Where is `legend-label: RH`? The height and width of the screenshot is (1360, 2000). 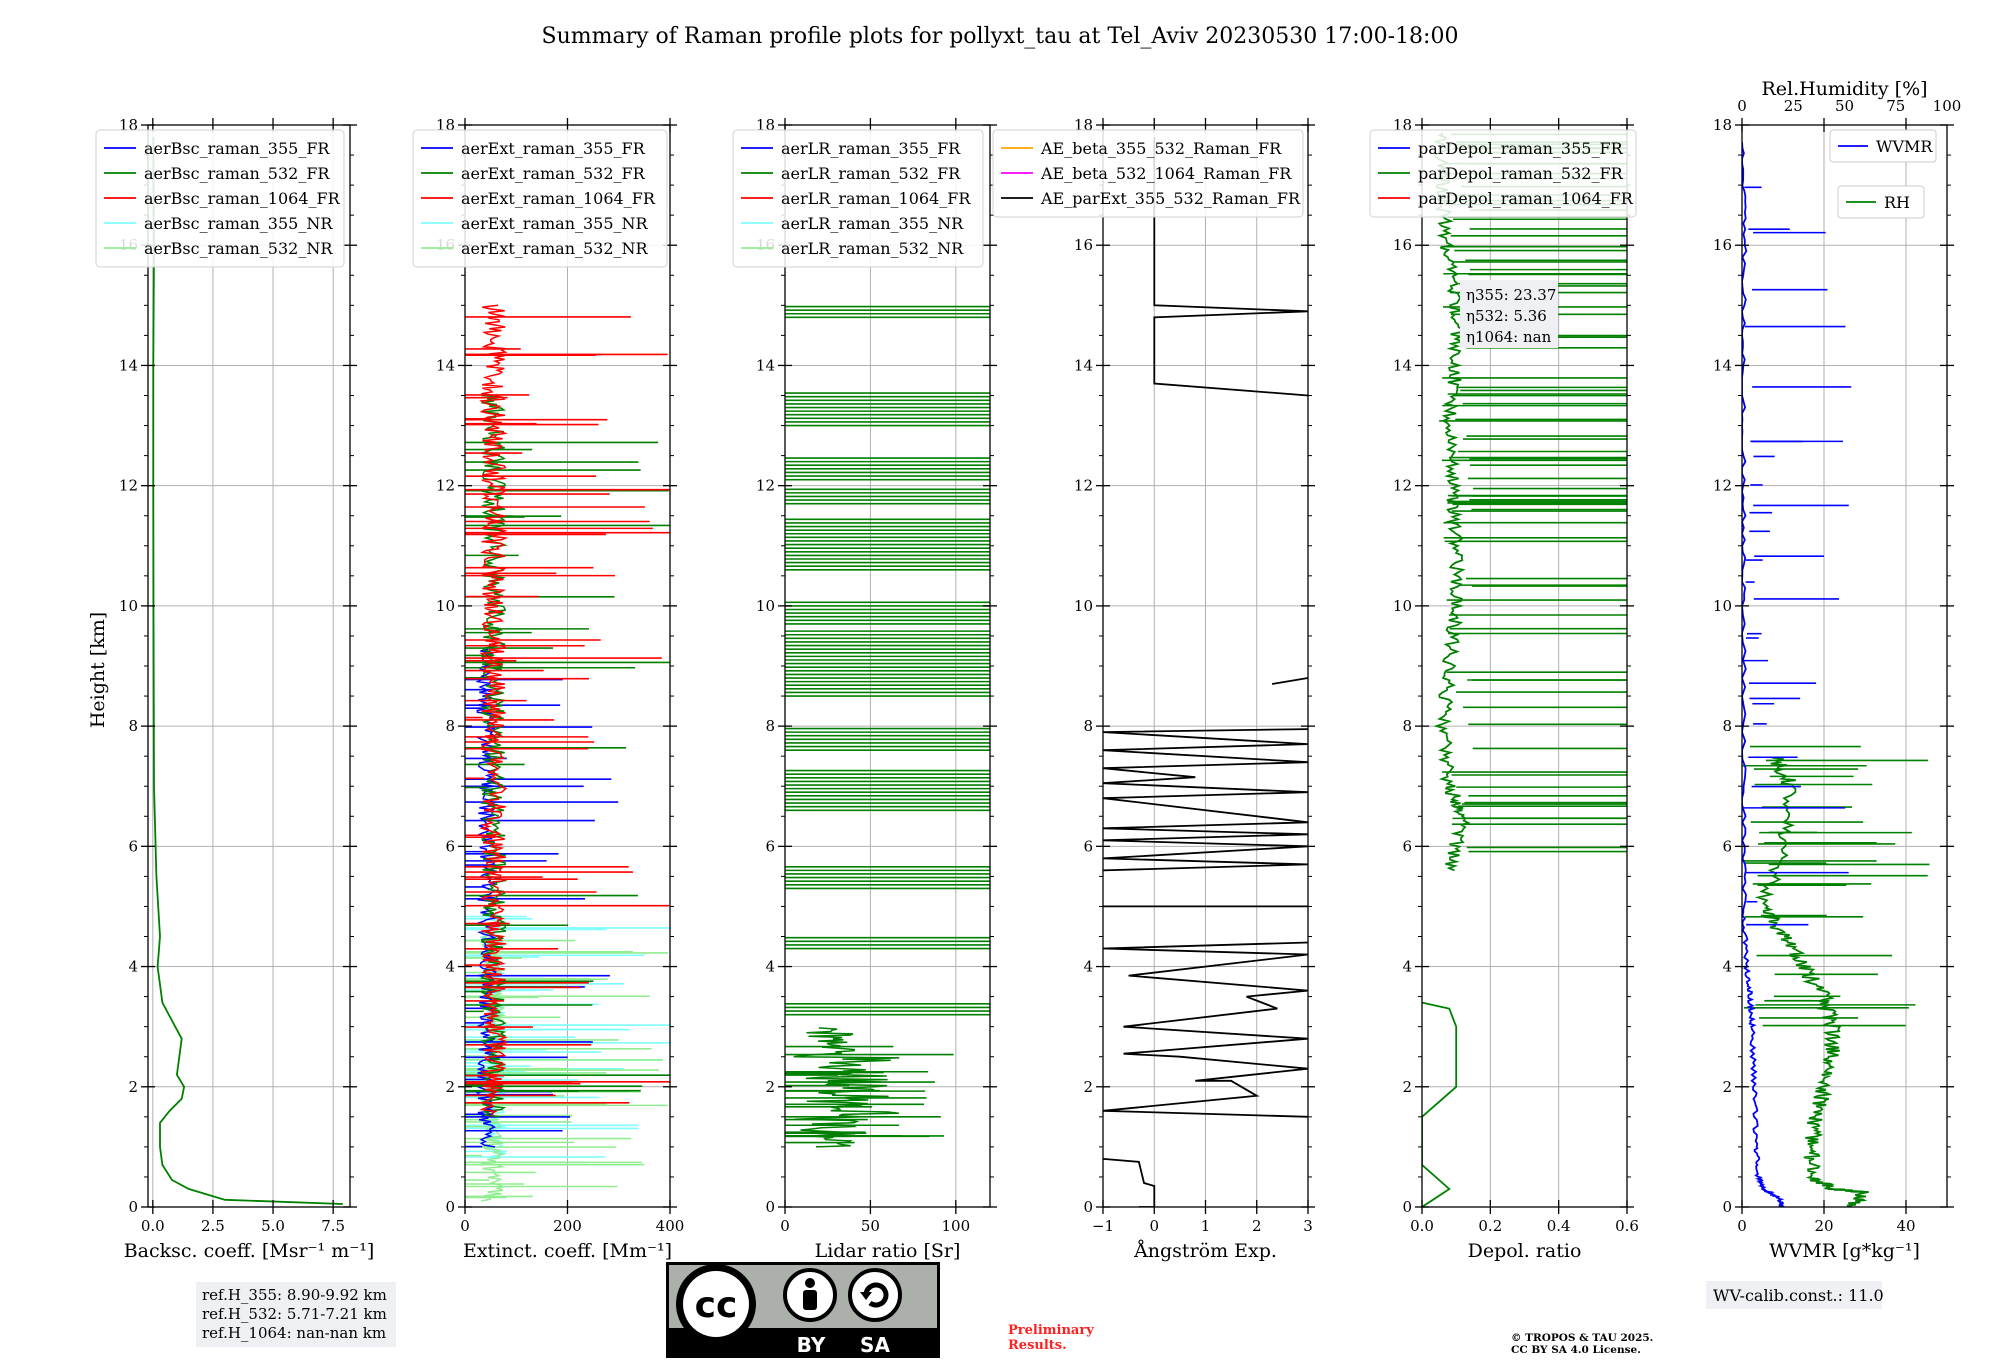 legend-label: RH is located at coordinates (1897, 202).